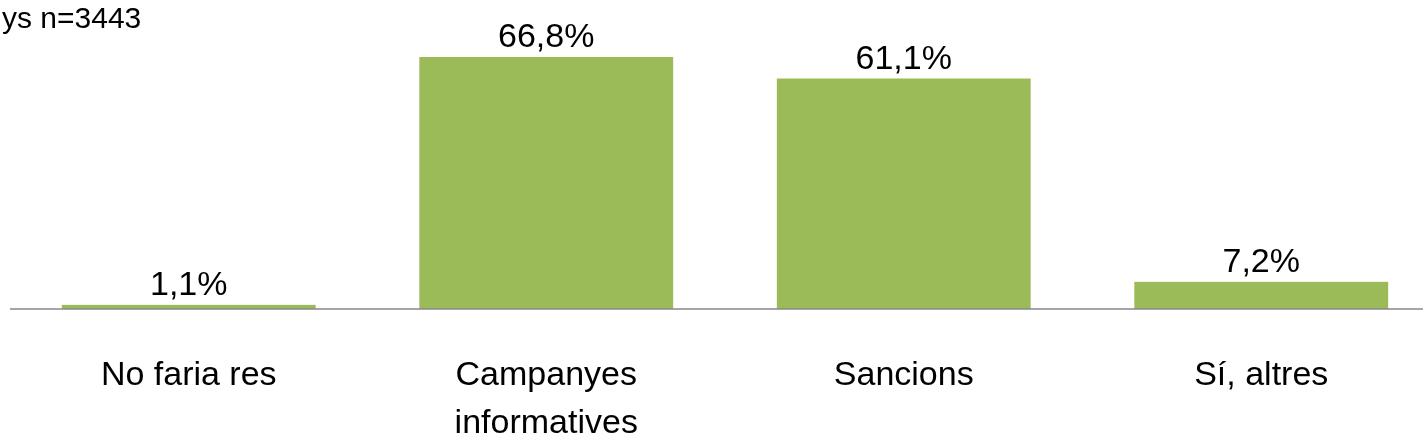 The image size is (1423, 447). What do you see at coordinates (72, 17) in the screenshot?
I see `text: ys n=3443` at bounding box center [72, 17].